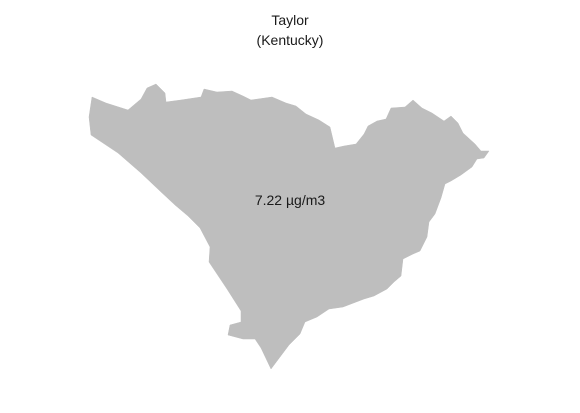 The width and height of the screenshot is (580, 413). Describe the element at coordinates (290, 20) in the screenshot. I see `map-title: Taylor` at that location.